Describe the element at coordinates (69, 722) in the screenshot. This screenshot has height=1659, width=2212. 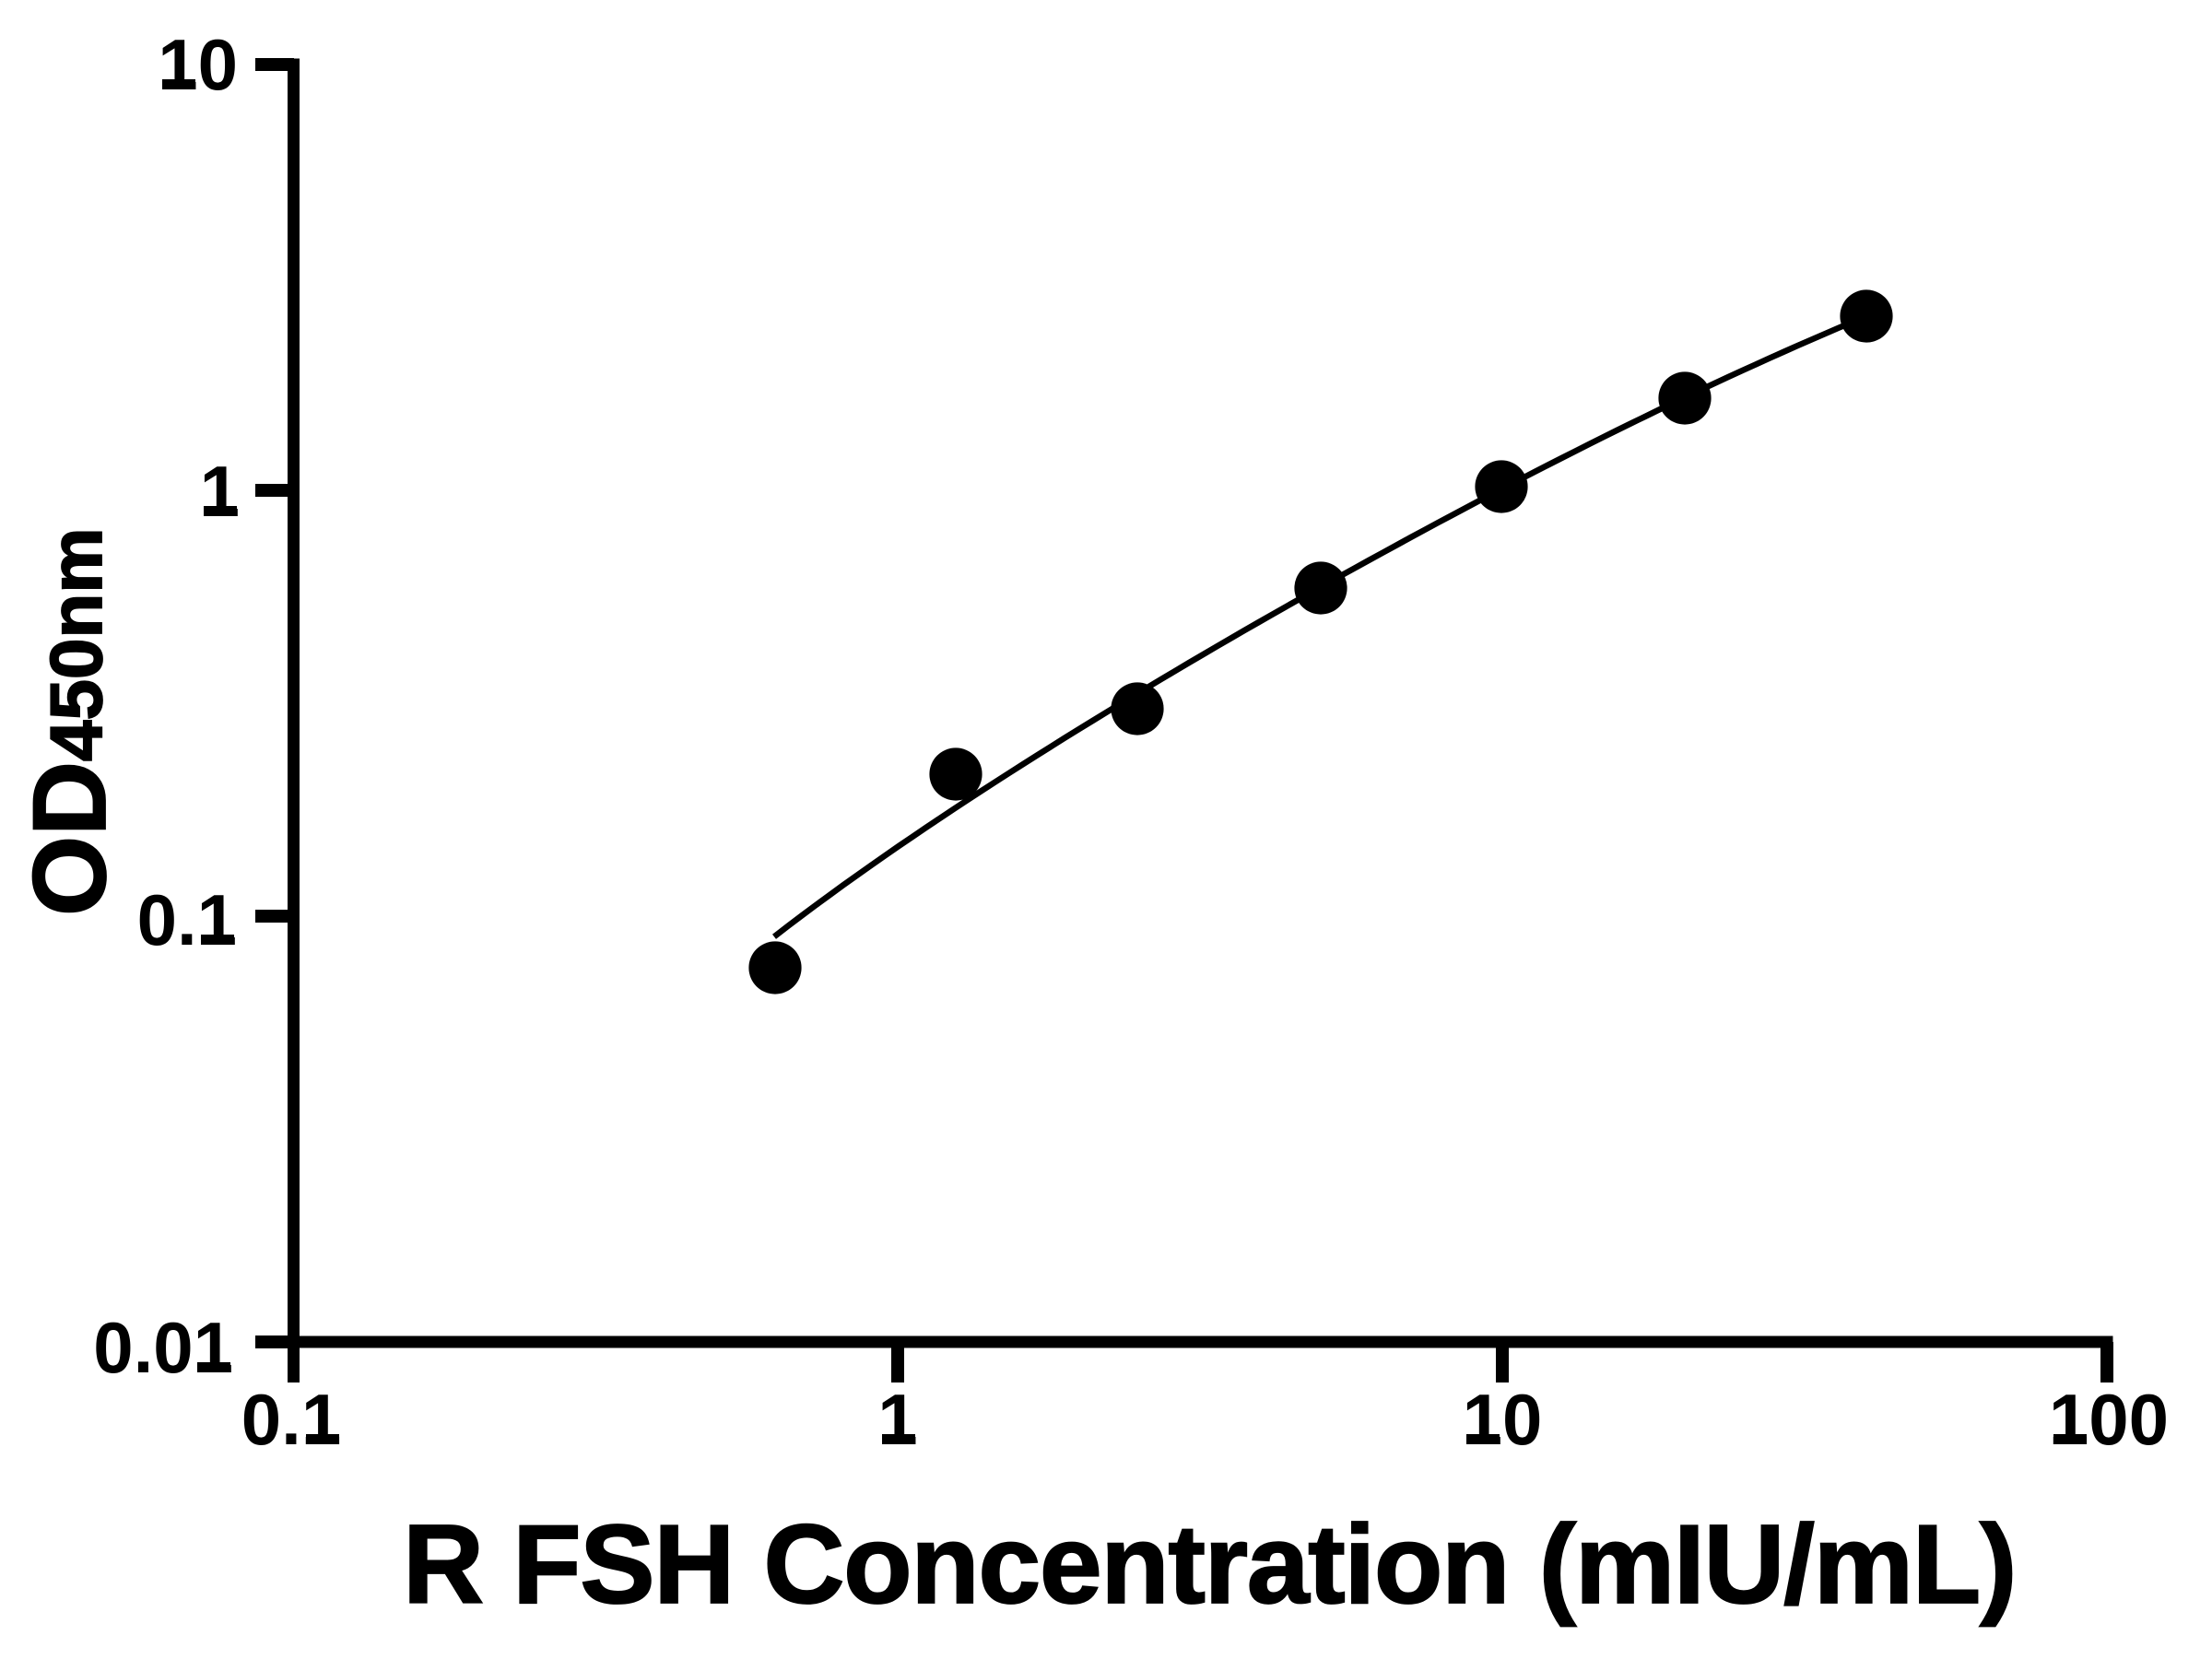
I see `svg-text: OD450nm` at that location.